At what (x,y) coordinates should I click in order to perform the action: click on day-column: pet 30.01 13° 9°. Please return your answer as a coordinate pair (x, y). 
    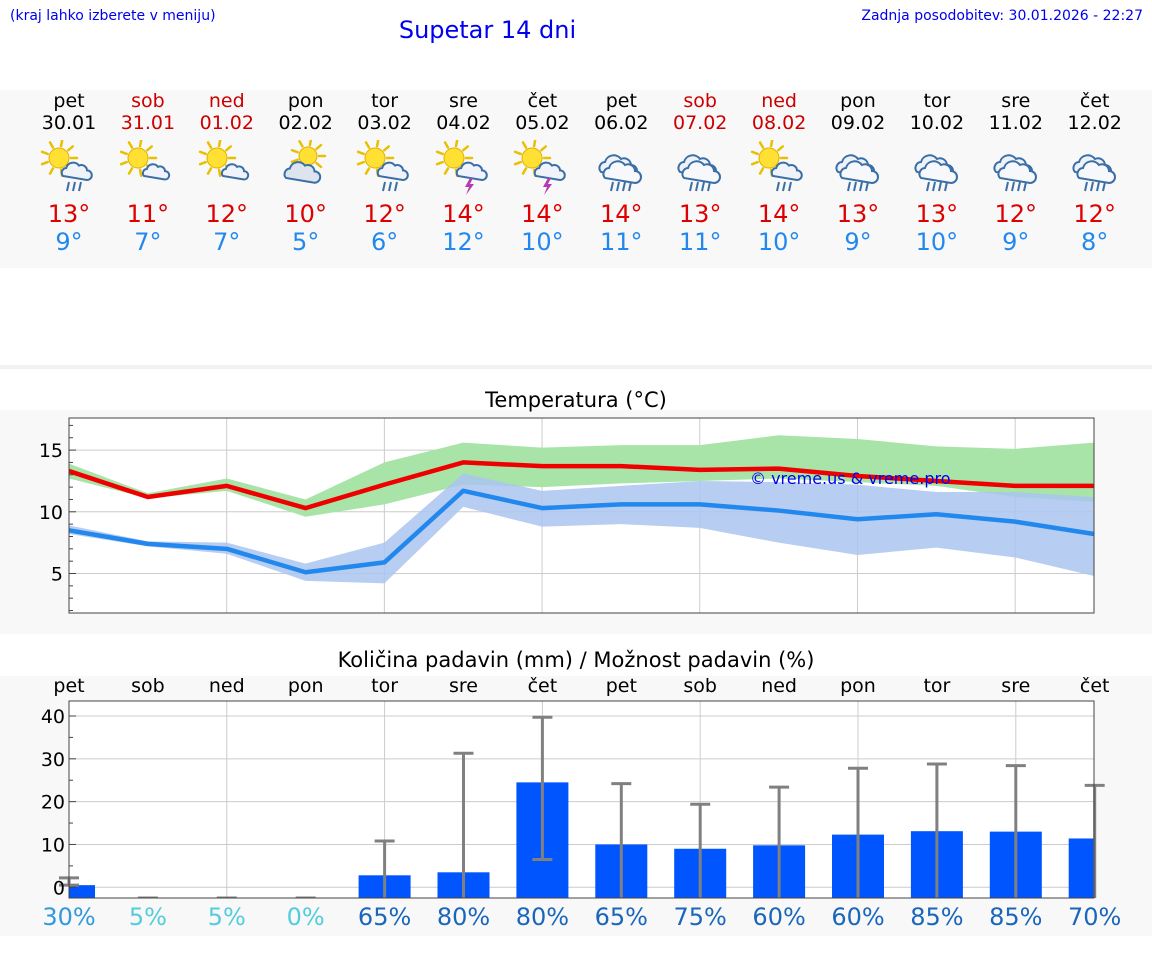
    Looking at the image, I should click on (69, 173).